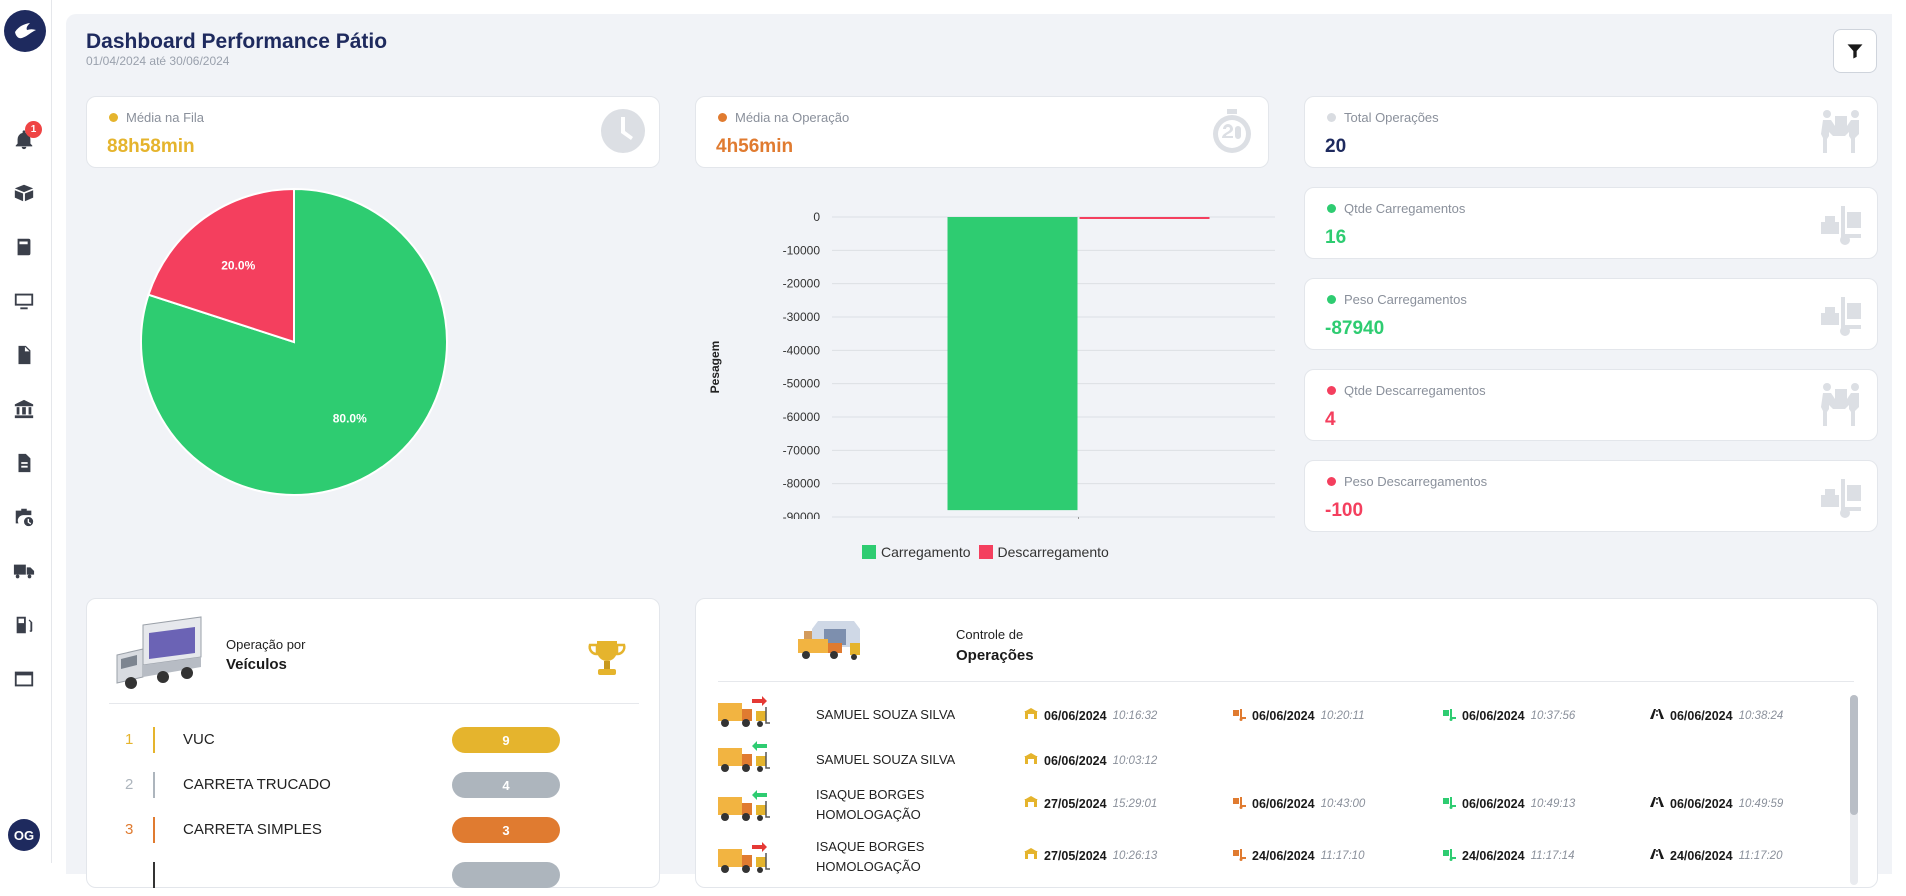  I want to click on bank-icon, so click(24, 409).